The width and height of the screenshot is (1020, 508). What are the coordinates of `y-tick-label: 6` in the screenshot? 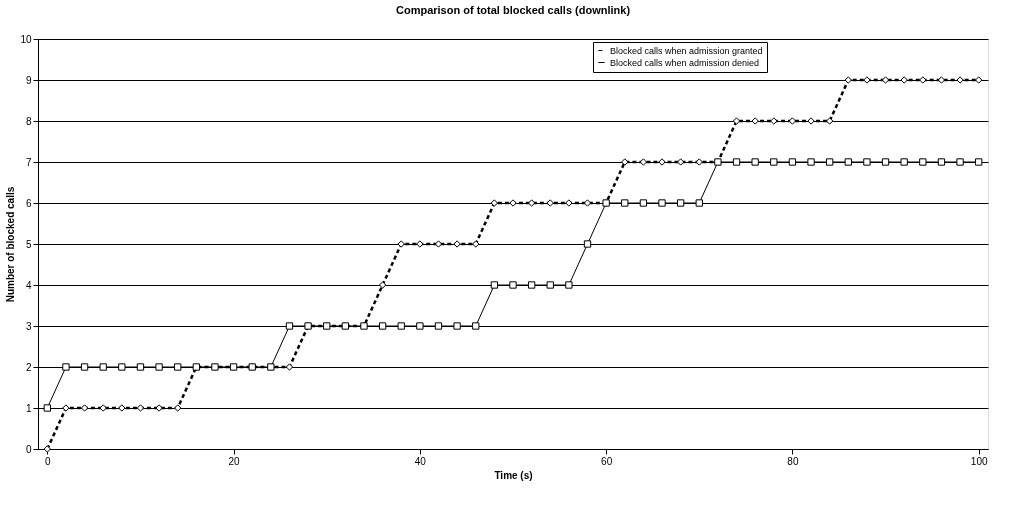 It's located at (28, 203).